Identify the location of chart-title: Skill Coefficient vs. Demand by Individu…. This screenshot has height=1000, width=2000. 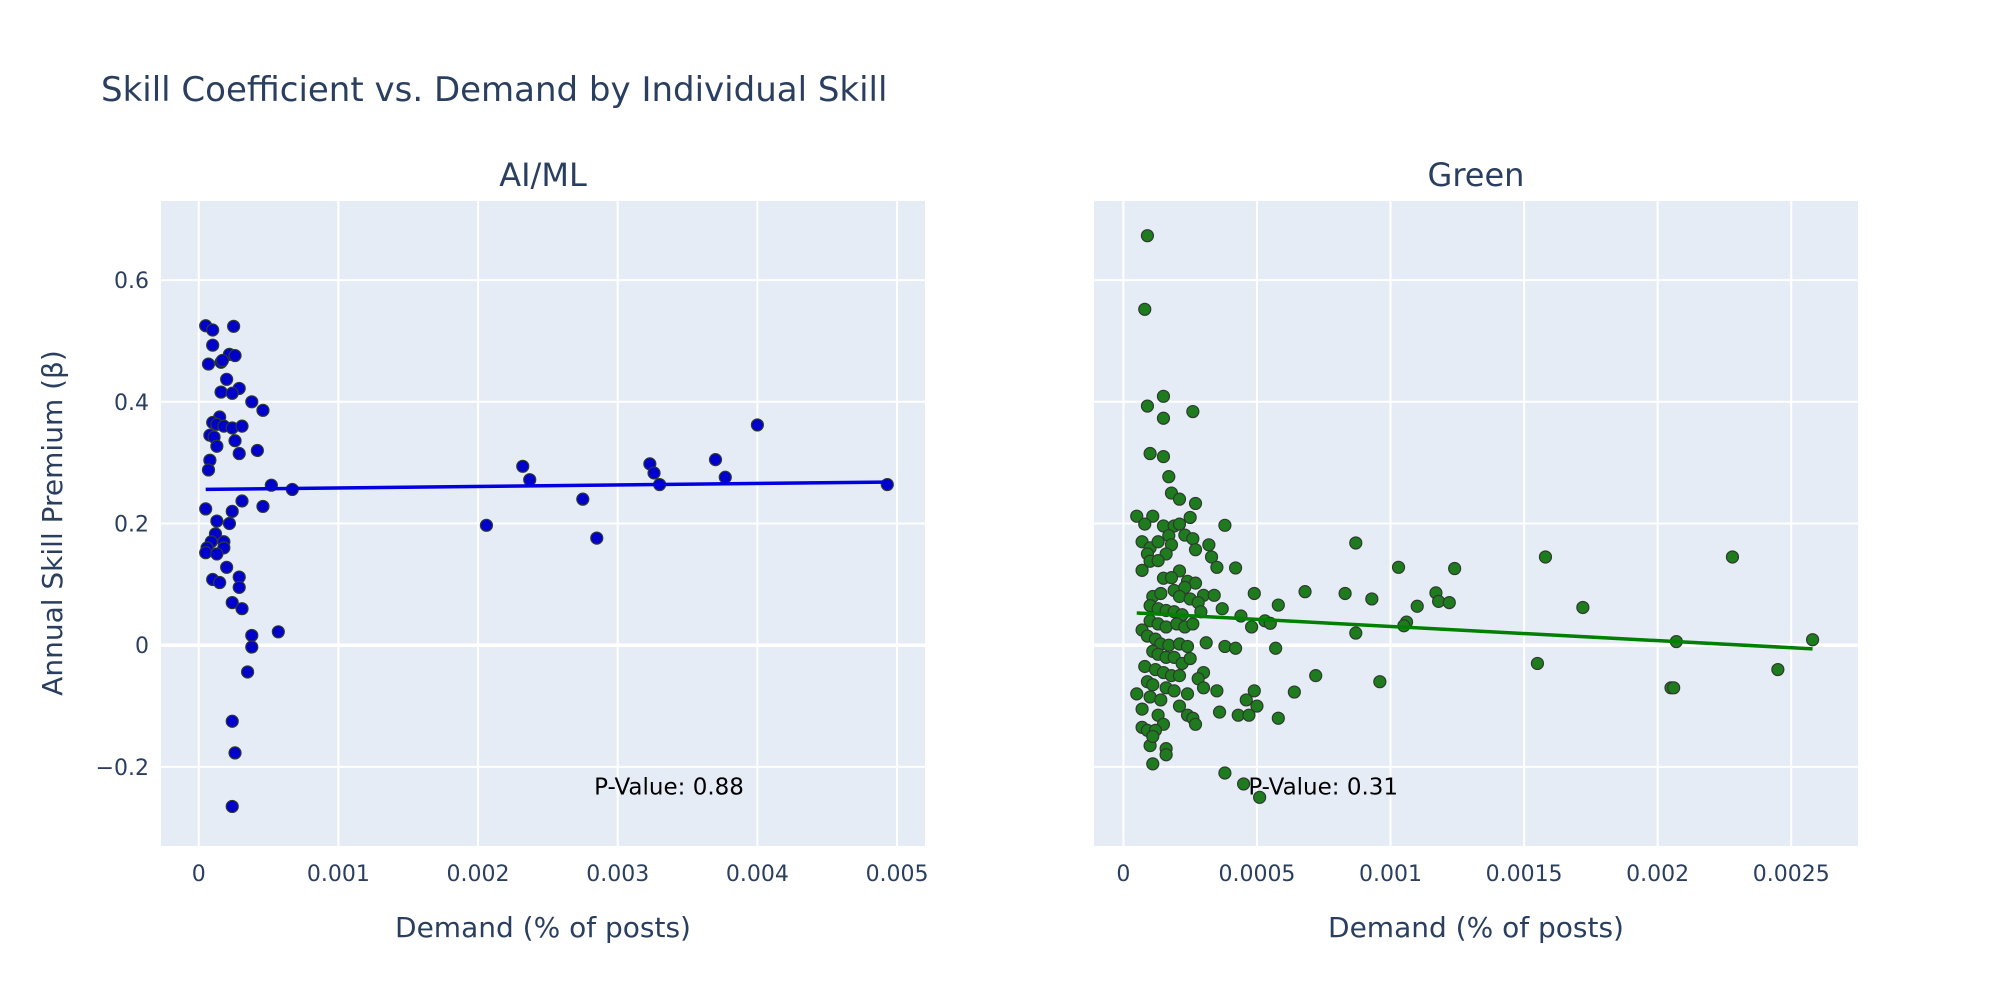
(494, 90).